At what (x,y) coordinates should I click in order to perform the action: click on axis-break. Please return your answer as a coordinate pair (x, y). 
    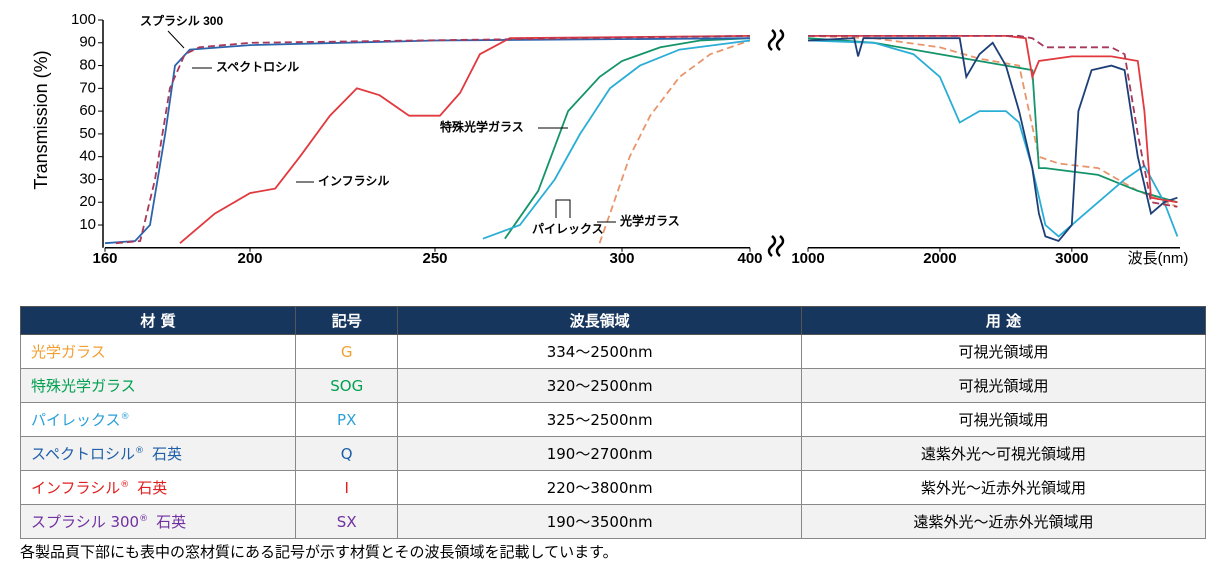
    Looking at the image, I should click on (776, 143).